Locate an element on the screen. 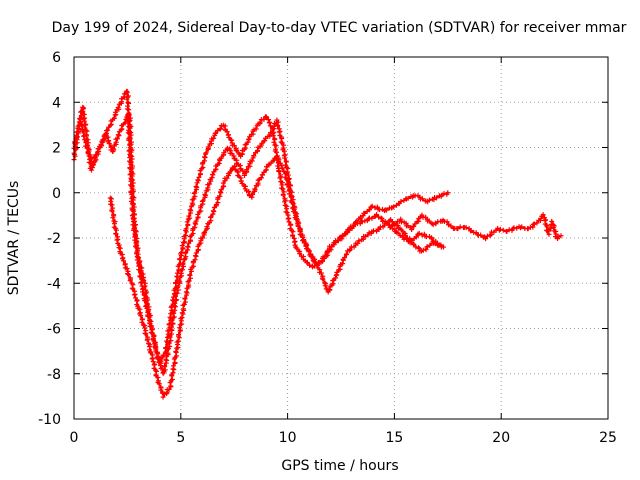 Image resolution: width=640 pixels, height=480 pixels. y-tick-label: -8 is located at coordinates (54, 375).